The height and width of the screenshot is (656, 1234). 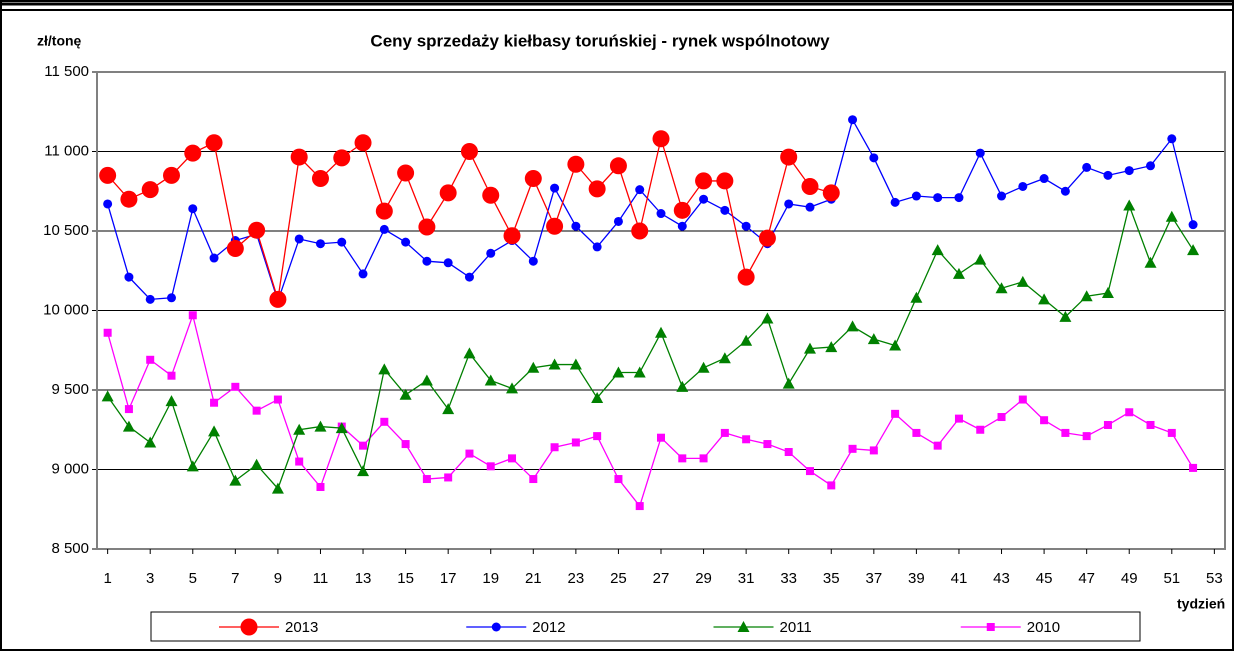 What do you see at coordinates (1086, 578) in the screenshot?
I see `x-tick-label: 47` at bounding box center [1086, 578].